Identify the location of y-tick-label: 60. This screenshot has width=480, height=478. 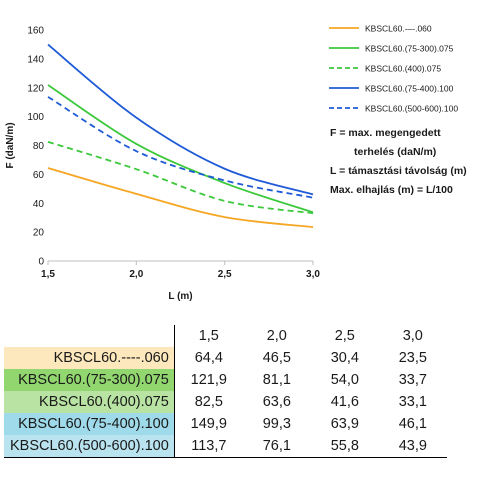
(39, 175).